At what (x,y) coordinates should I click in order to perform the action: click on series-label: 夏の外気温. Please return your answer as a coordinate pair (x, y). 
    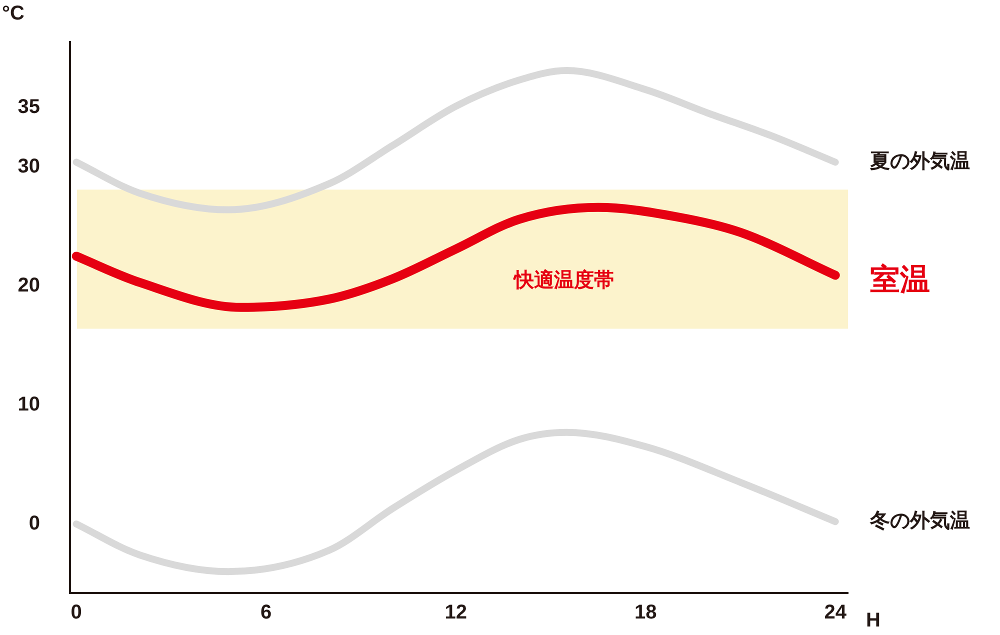
    Looking at the image, I should click on (919, 161).